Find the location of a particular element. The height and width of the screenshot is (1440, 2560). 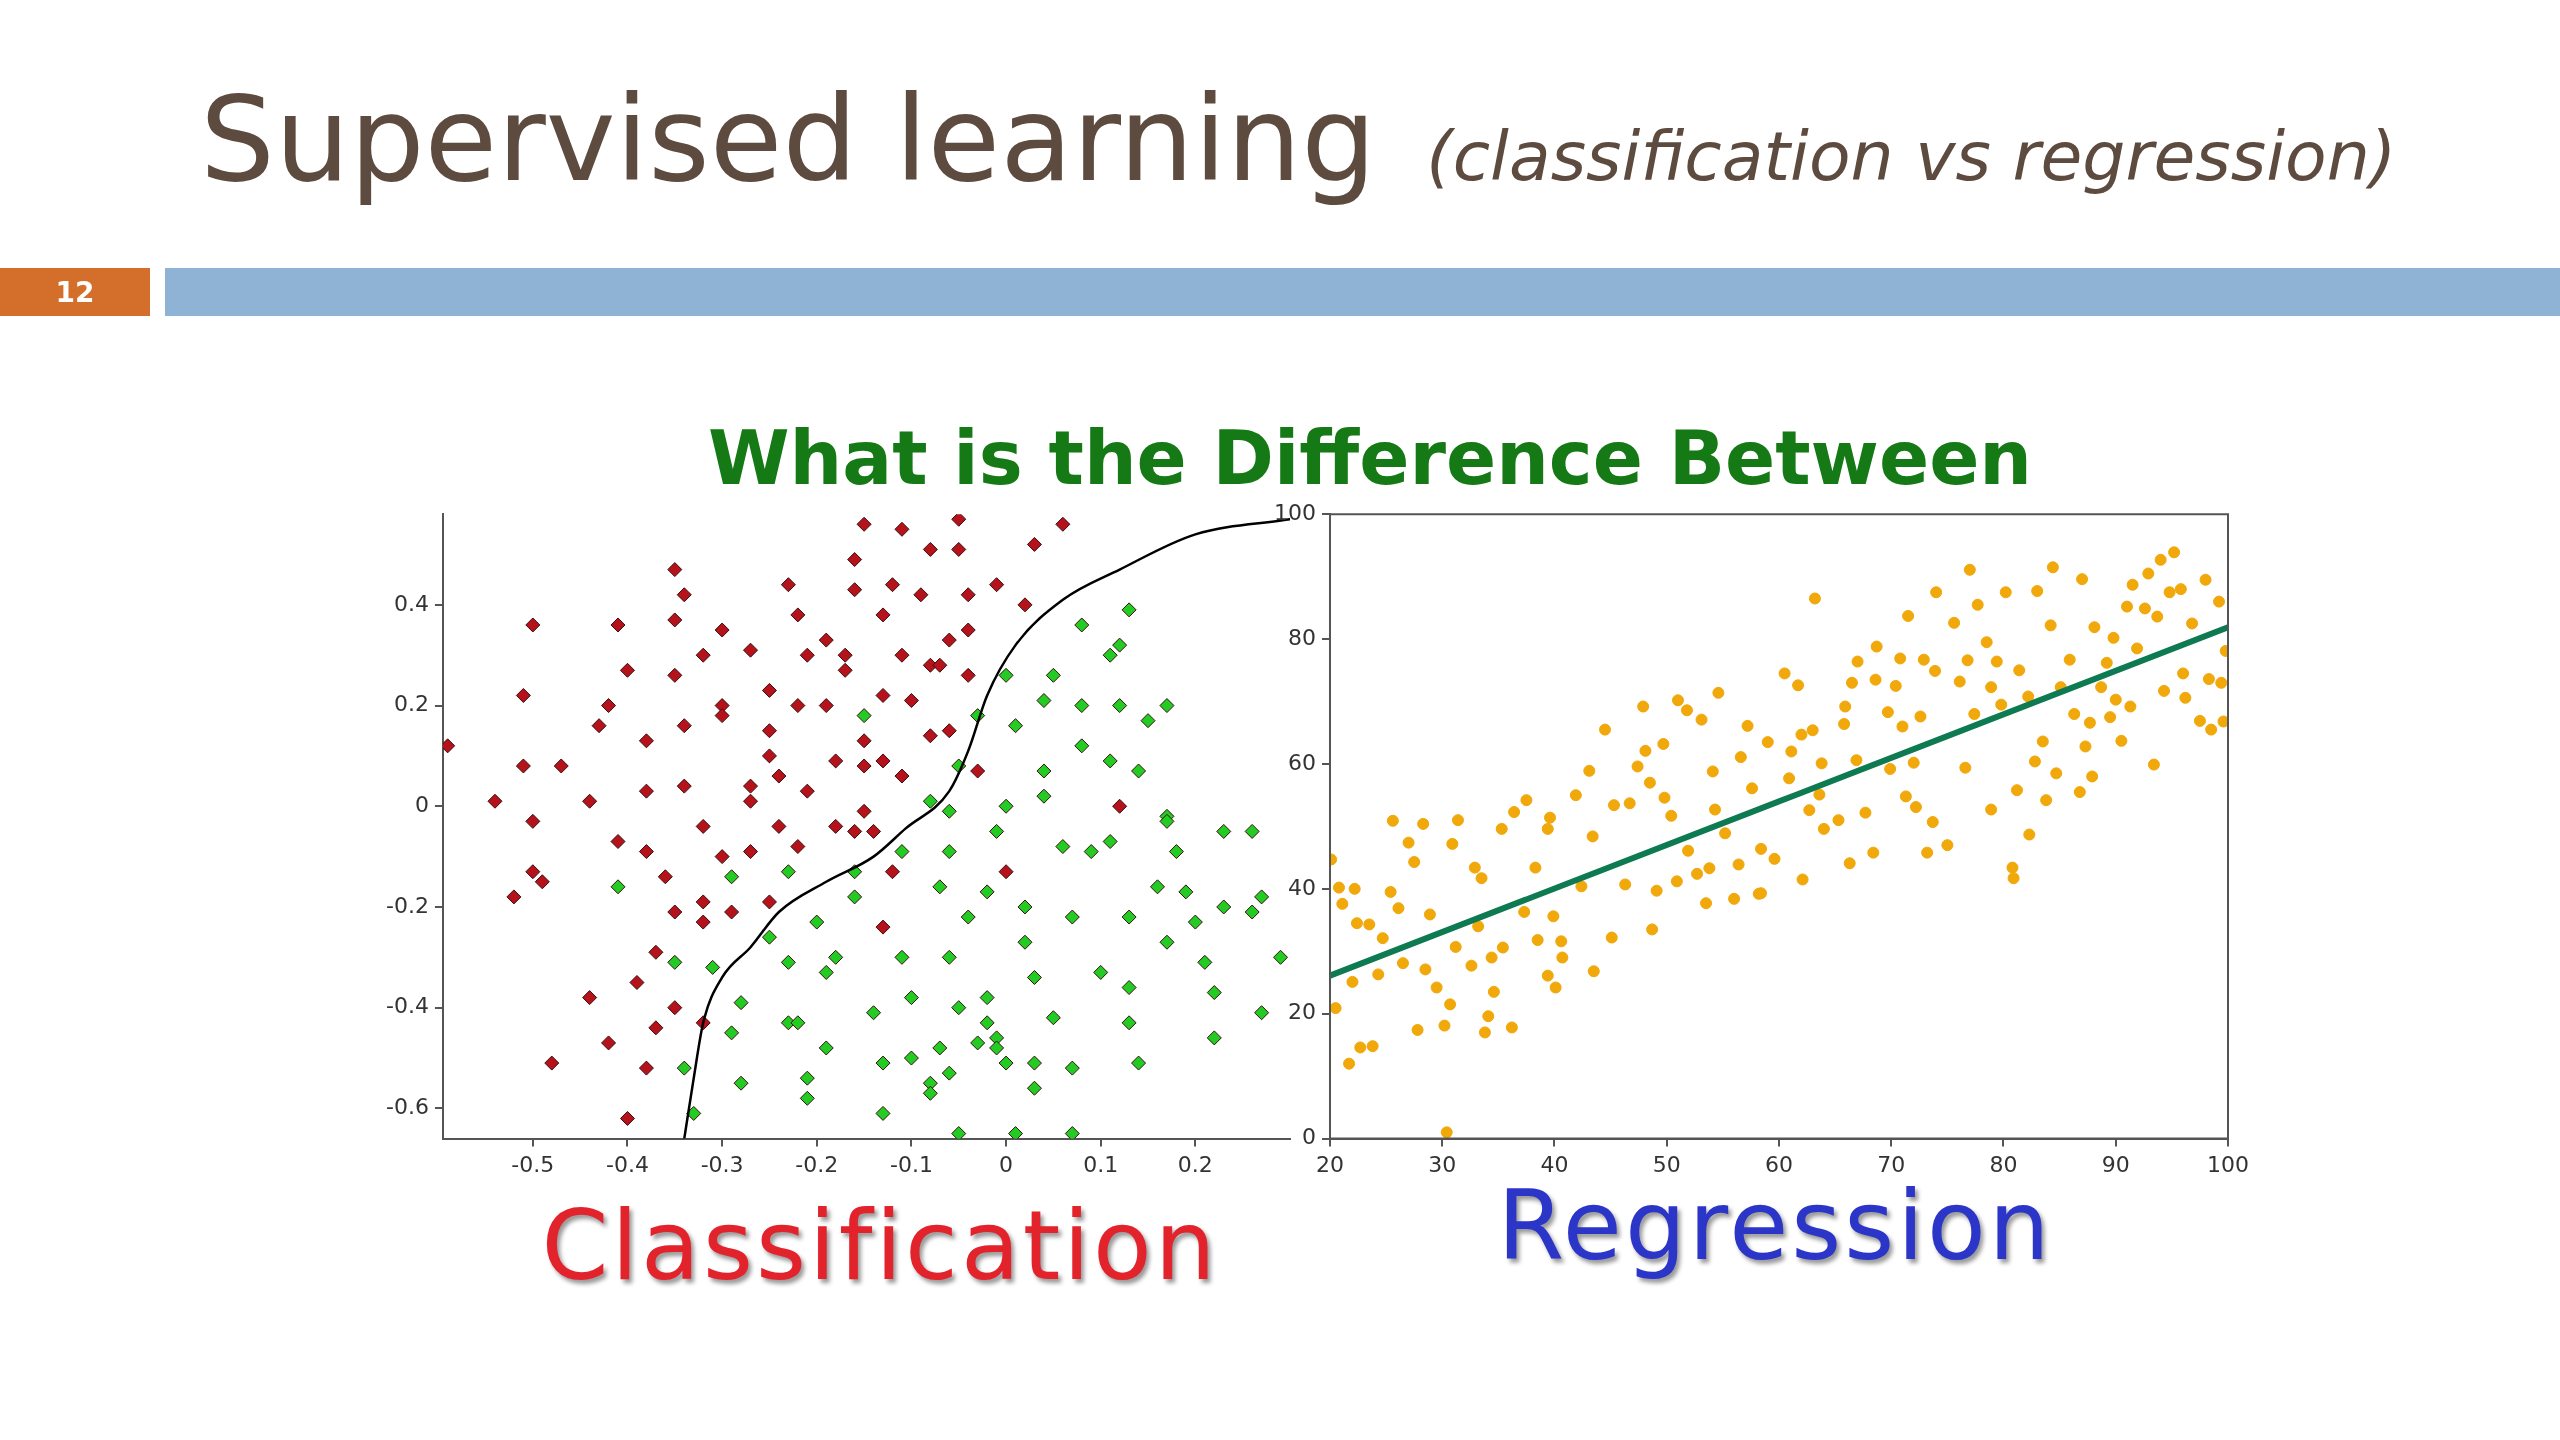

x-tick-label: -0.1 is located at coordinates (911, 1164).